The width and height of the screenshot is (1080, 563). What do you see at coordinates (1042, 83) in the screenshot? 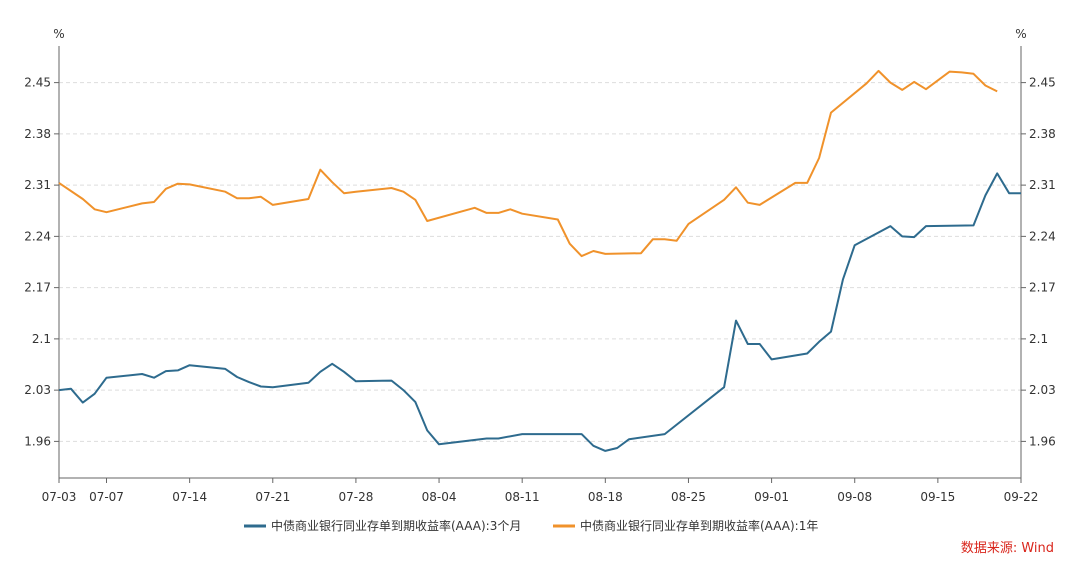
I see `y-tick-label-right: 2.45` at bounding box center [1042, 83].